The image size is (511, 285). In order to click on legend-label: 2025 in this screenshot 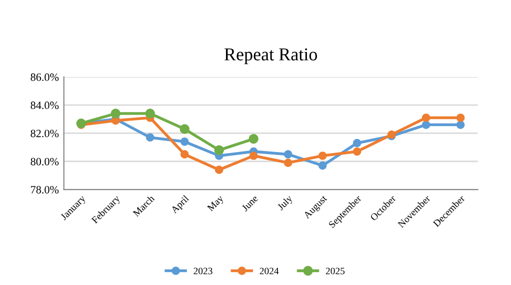, I will do `click(335, 271)`.